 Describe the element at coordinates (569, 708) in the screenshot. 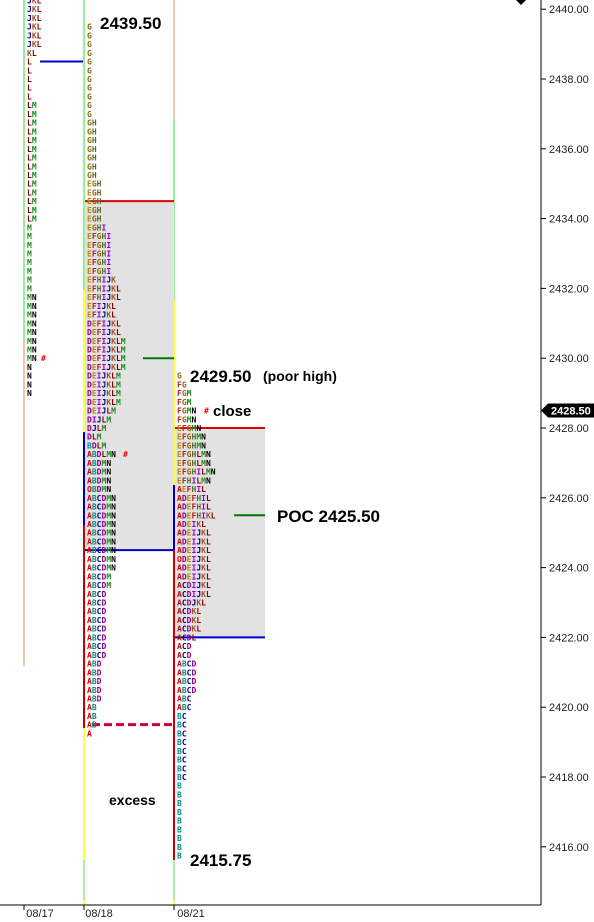

I see `price-tick-label: 2420.00` at that location.